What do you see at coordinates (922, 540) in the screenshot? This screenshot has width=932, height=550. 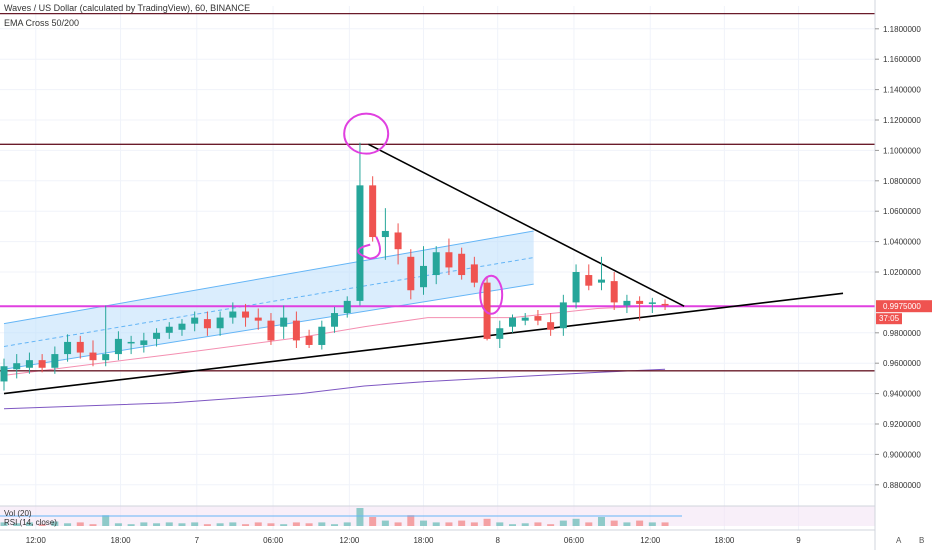 I see `log-scale-button: B` at bounding box center [922, 540].